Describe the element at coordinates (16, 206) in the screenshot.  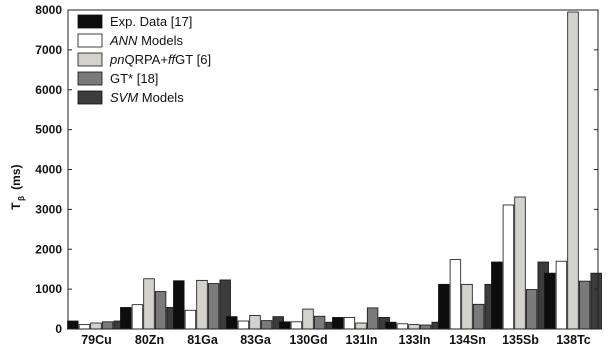
I see `y-axis-label-main: T` at that location.